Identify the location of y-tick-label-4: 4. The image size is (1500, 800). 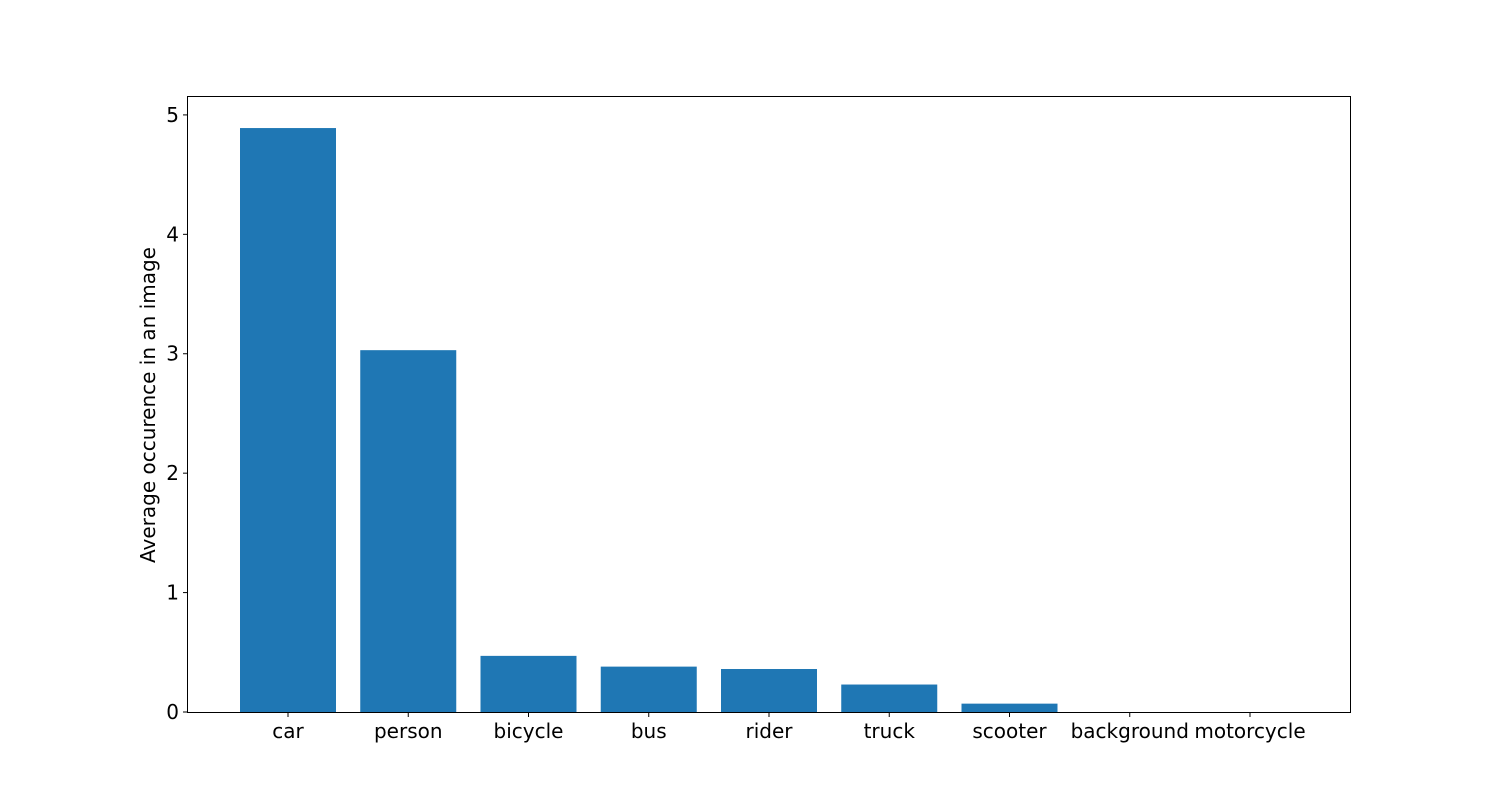
(172, 234).